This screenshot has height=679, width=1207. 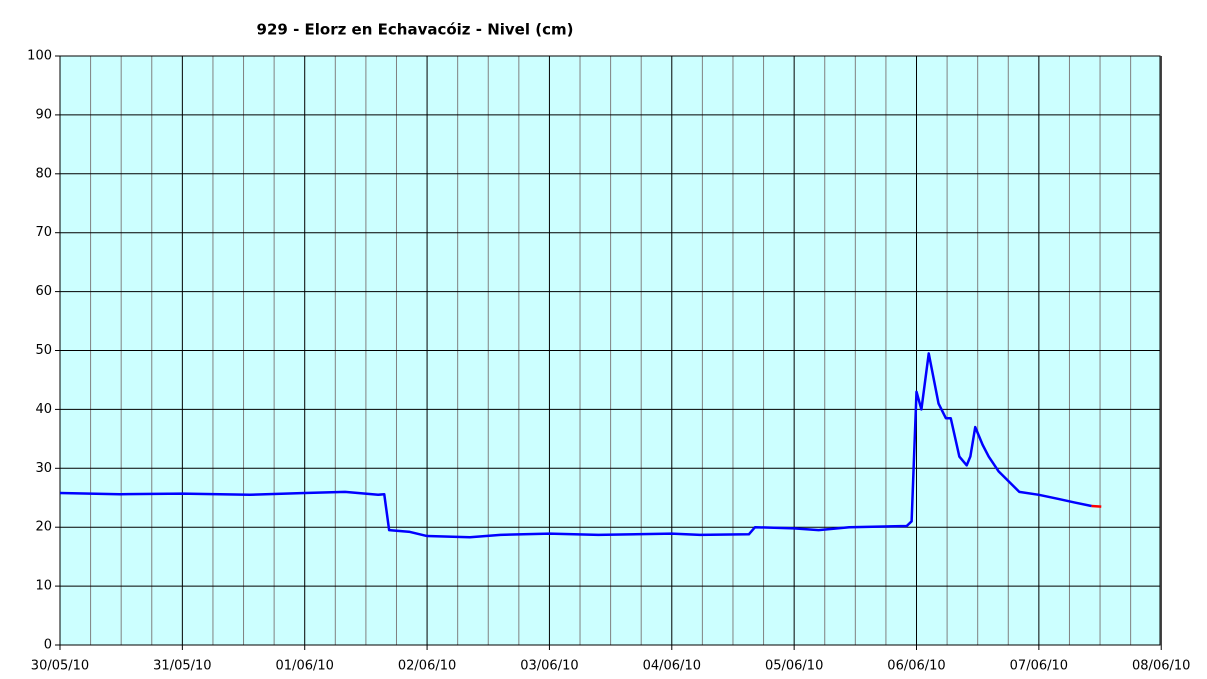 I want to click on y-tick-label: 10, so click(x=43, y=586).